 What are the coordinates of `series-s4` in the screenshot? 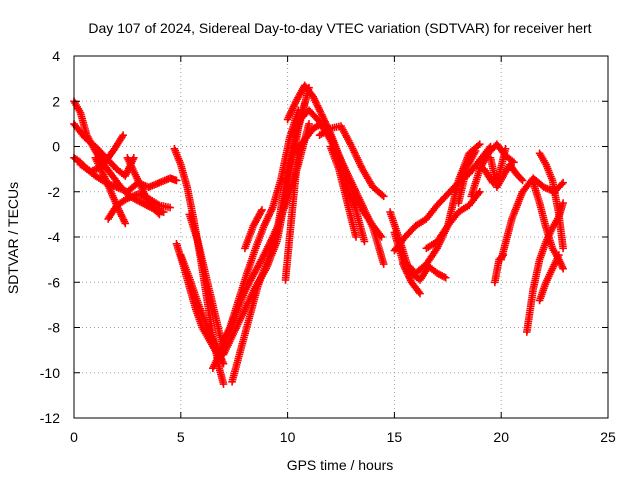 It's located at (549, 278).